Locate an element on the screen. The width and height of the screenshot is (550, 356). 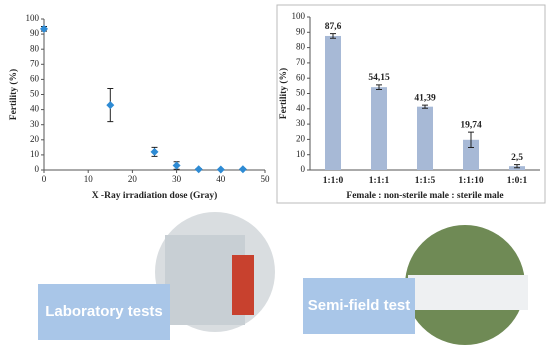
x-axis-label: Female : non-sterile male : sterile male is located at coordinates (424, 196).